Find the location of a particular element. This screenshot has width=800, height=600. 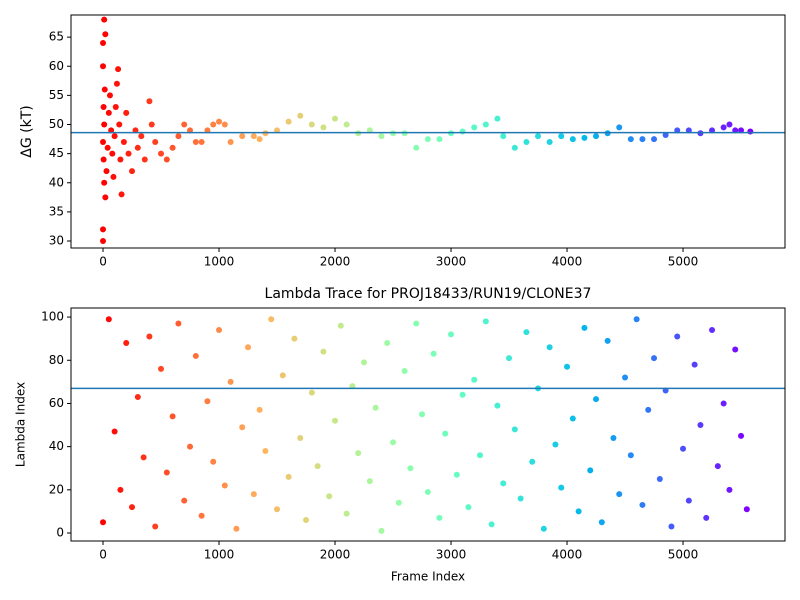

y-axis-label: Lambda Index is located at coordinates (21, 424).